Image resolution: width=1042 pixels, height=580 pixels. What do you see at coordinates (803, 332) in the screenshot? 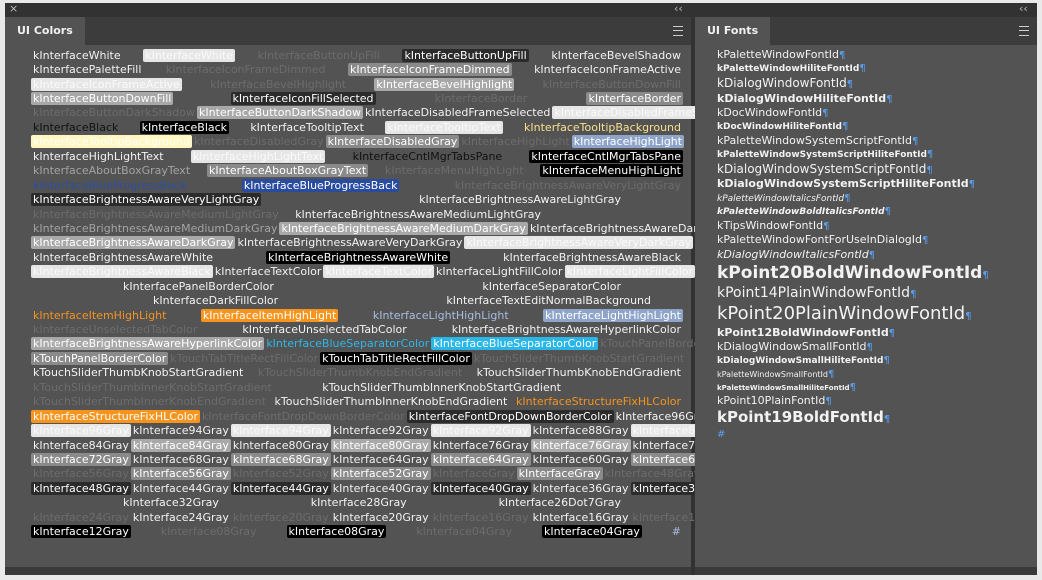
I see `font-name: kPoint12BoldWindowFontId` at bounding box center [803, 332].